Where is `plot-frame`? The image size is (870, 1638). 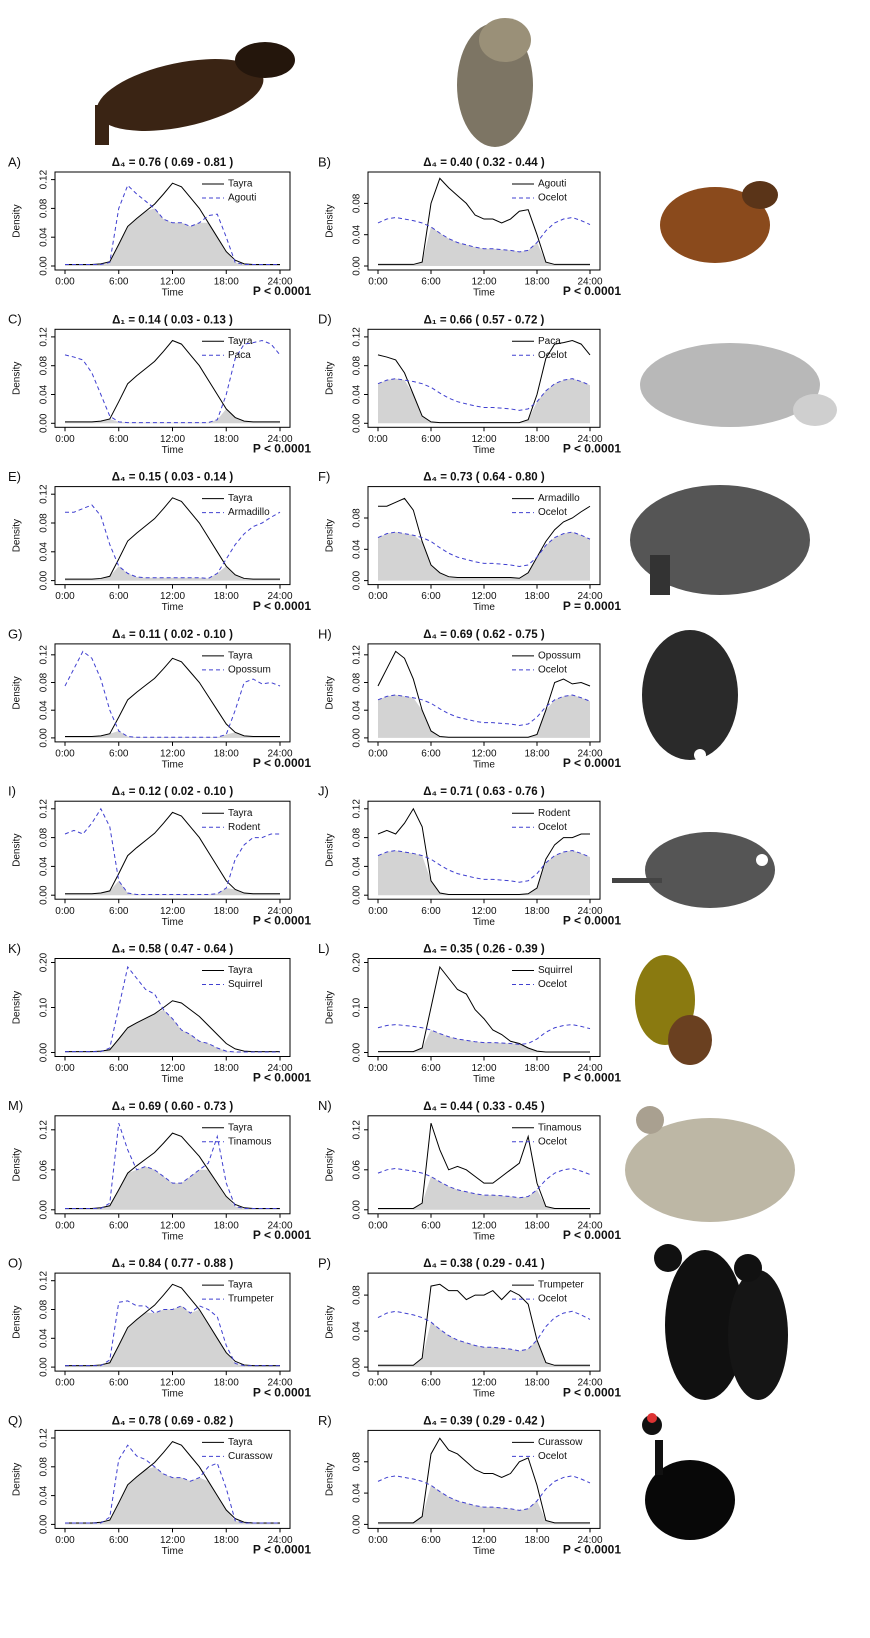 plot-frame is located at coordinates (172, 536).